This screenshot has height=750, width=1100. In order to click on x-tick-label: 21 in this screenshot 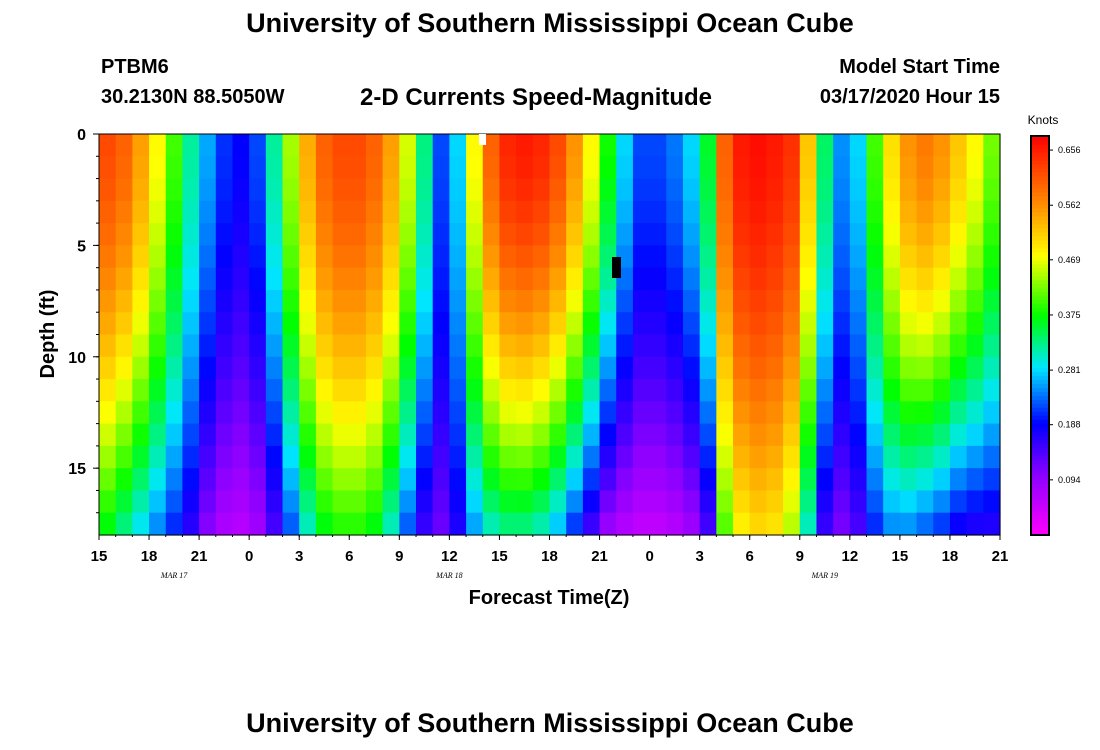, I will do `click(599, 556)`.